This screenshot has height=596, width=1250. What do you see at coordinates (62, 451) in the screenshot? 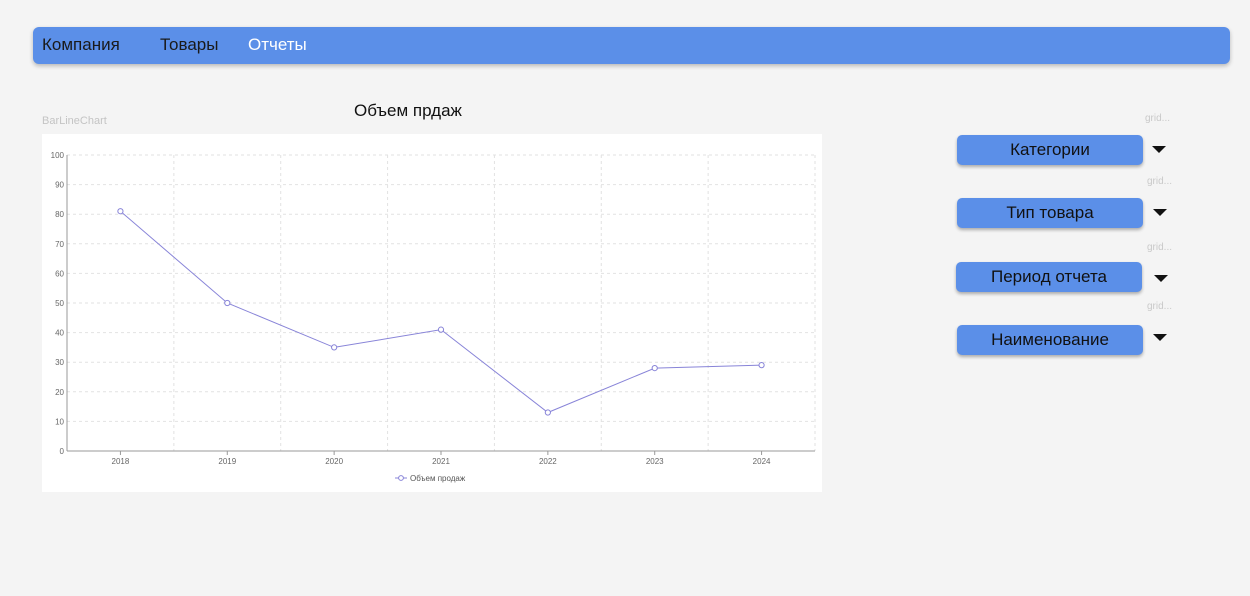
I see `y-tick-label: 0` at bounding box center [62, 451].